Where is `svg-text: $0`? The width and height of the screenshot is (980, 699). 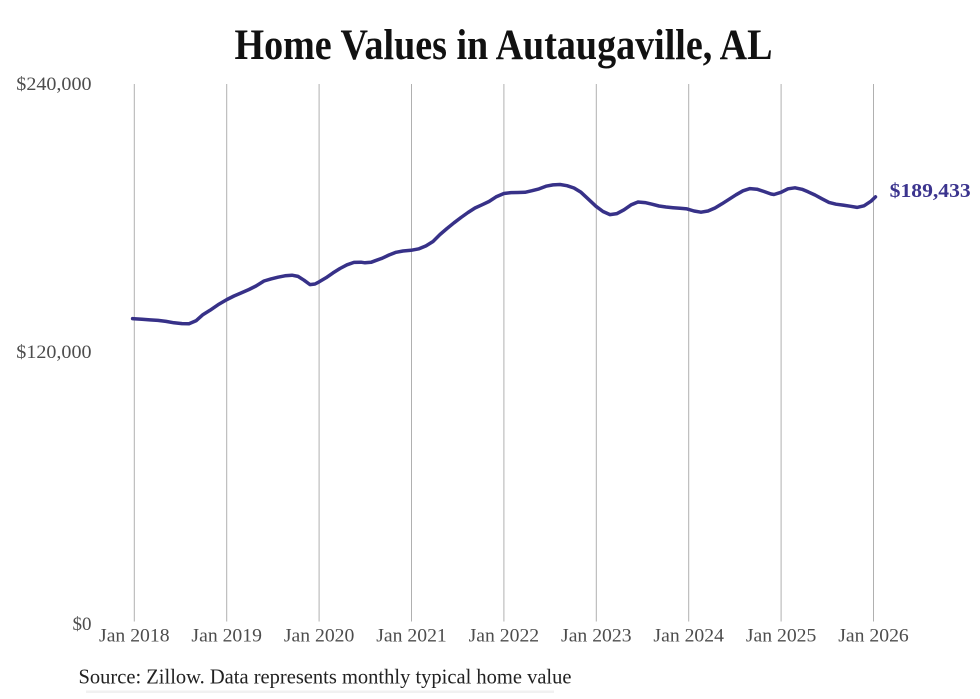 svg-text: $0 is located at coordinates (82, 624).